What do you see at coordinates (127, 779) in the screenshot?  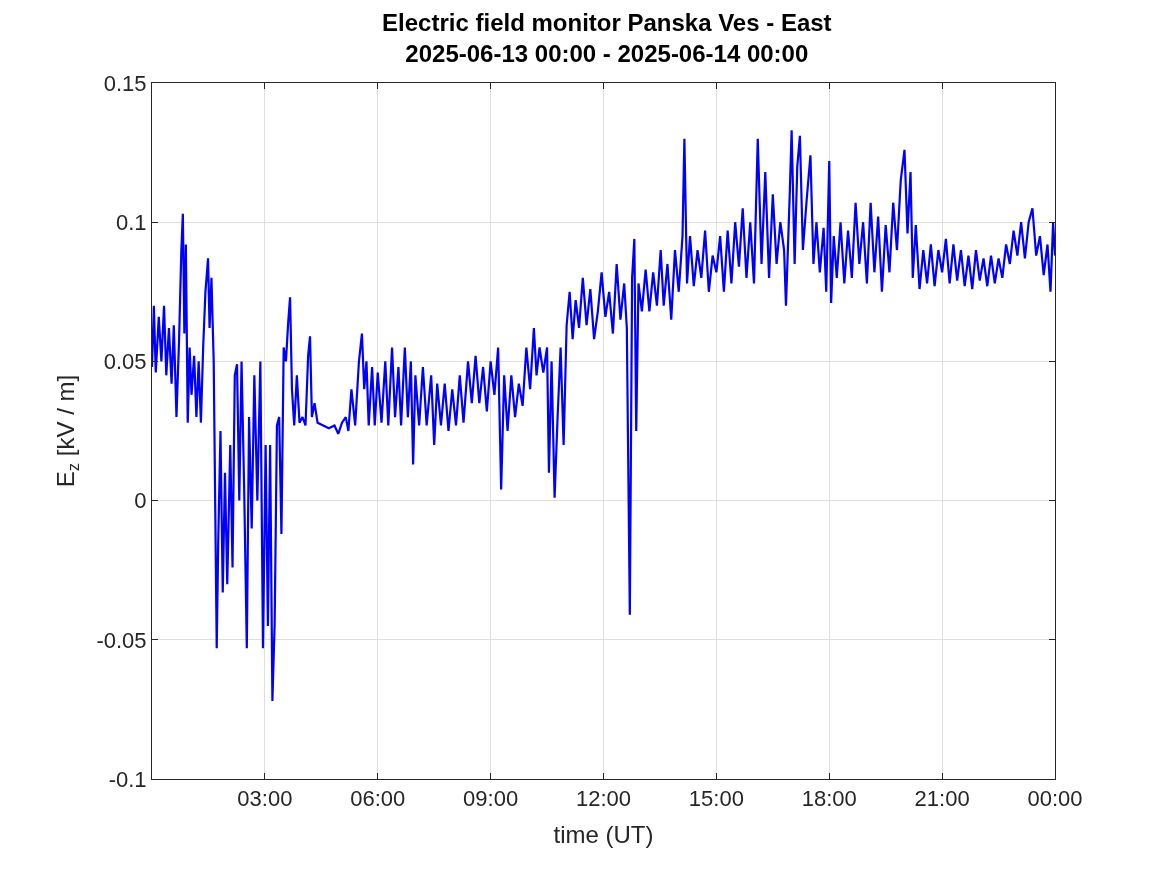 I see `y-tick-label: -0.1` at bounding box center [127, 779].